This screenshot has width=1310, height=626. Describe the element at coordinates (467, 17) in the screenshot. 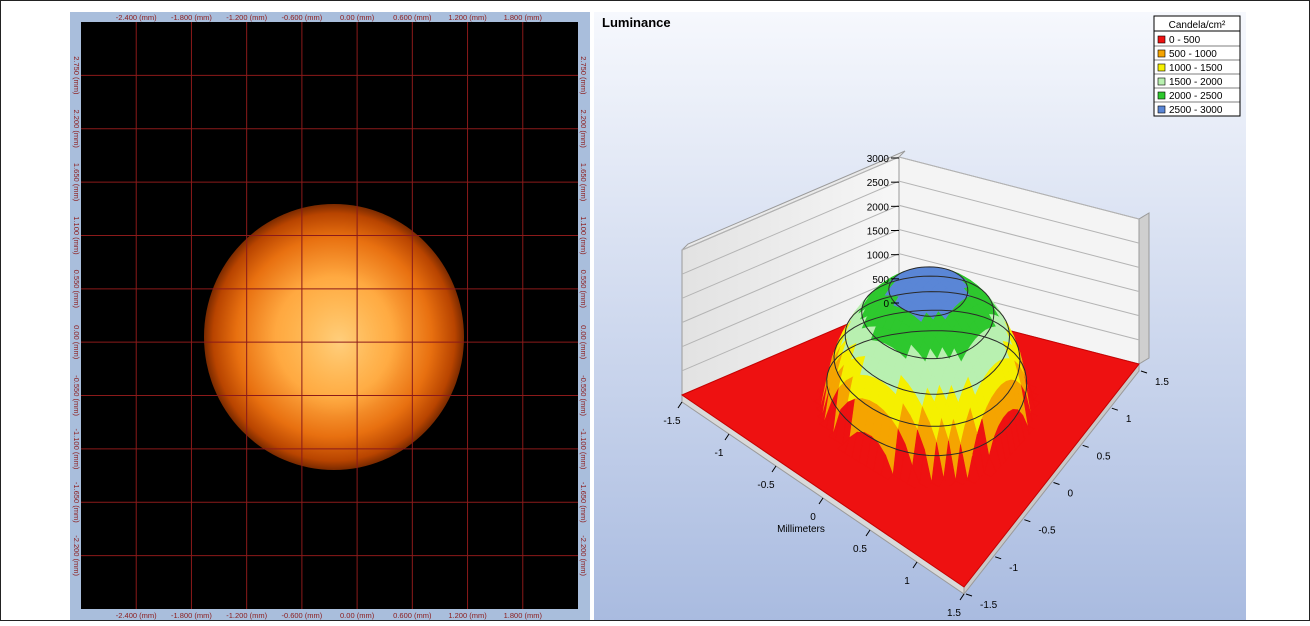

I see `top-tick-label: 1.200 (mm)` at that location.